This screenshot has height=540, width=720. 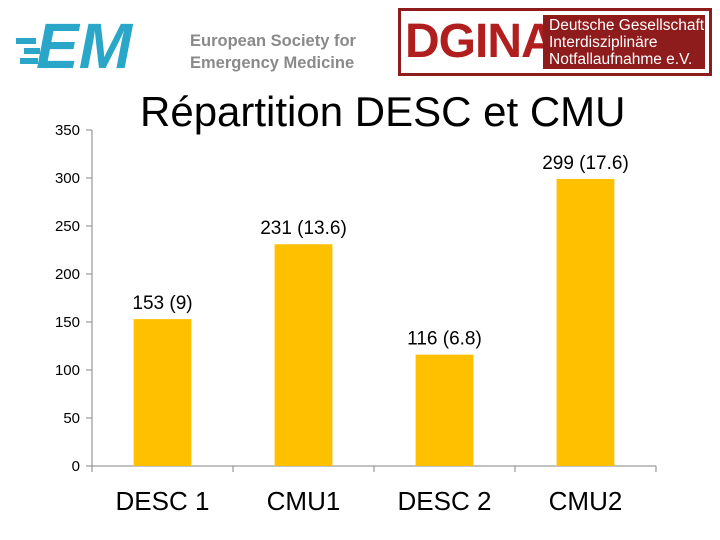 I want to click on x-axis: DESC 1 CMU1 DESC 2 CMU2, so click(x=374, y=490).